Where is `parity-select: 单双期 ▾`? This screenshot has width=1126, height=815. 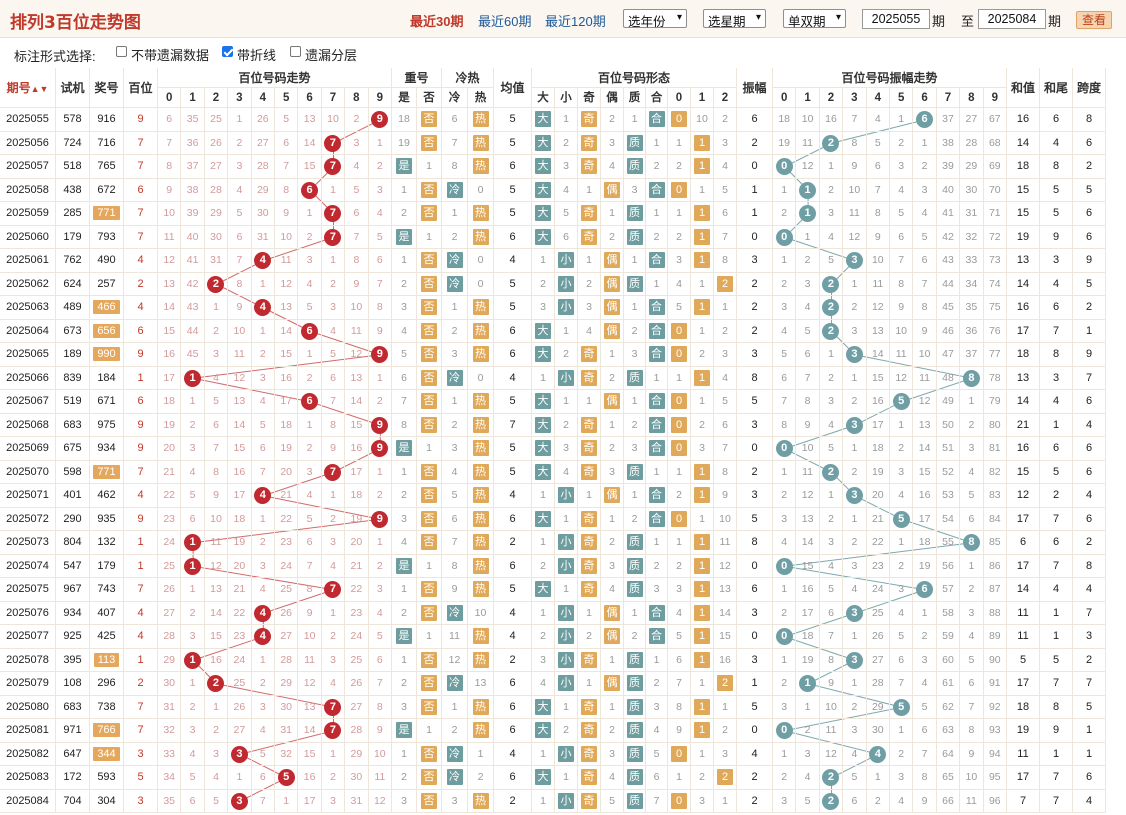
parity-select: 单双期 ▾ is located at coordinates (814, 19).